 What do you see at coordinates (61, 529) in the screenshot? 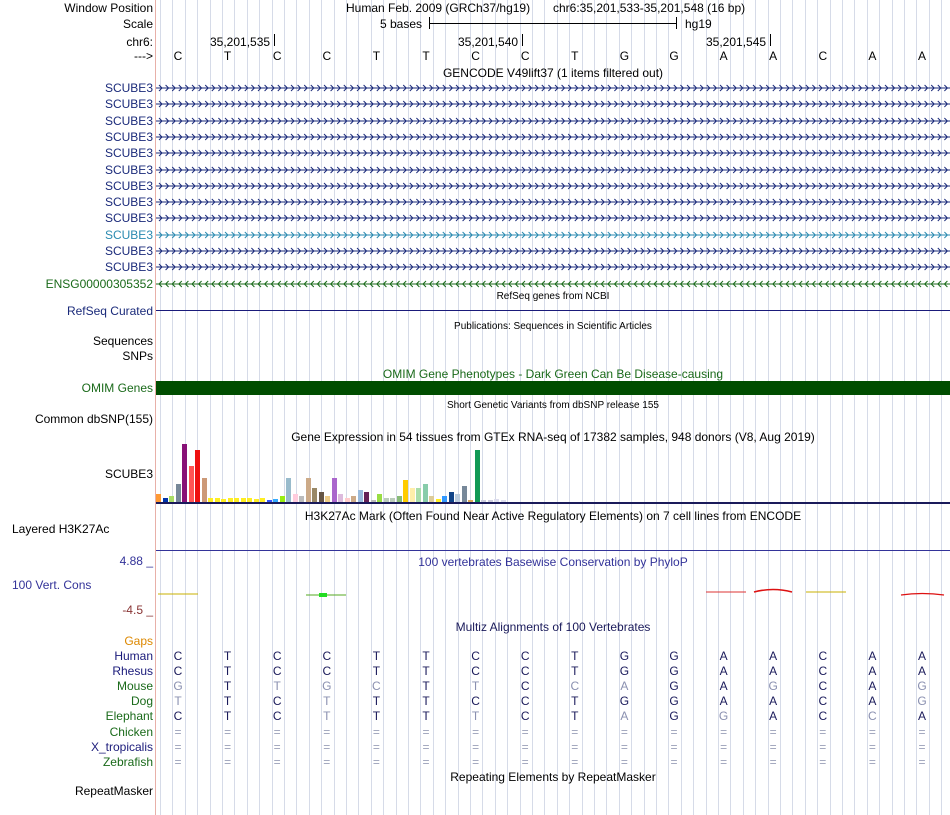
I see `h3k27ac-label: Layered H3K27Ac` at bounding box center [61, 529].